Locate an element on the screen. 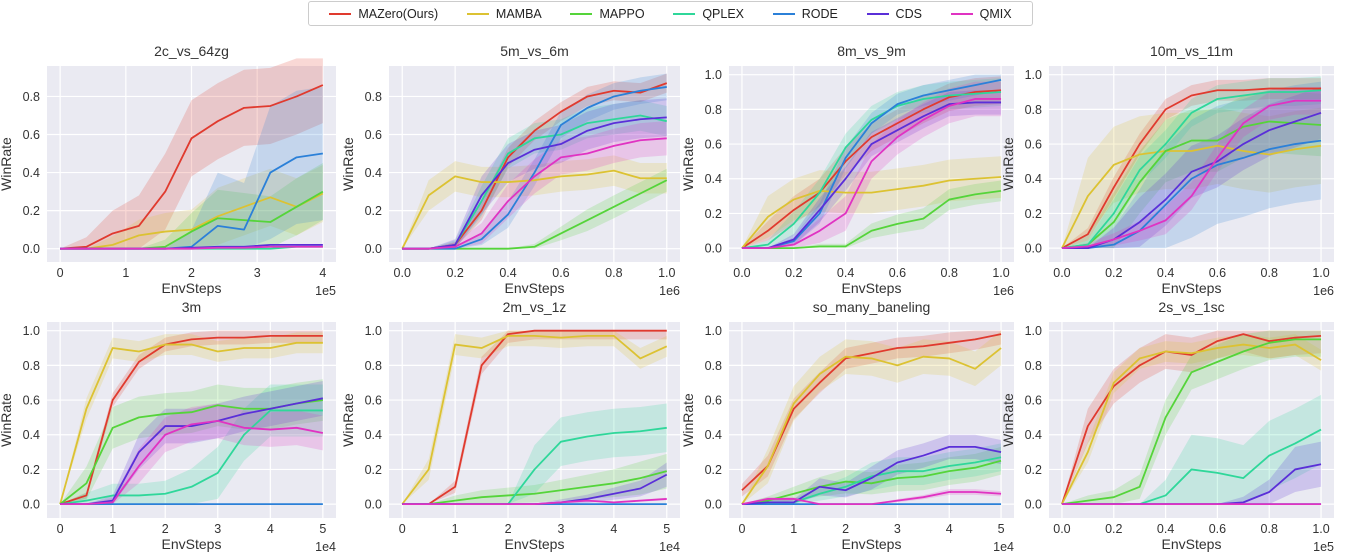 The height and width of the screenshot is (555, 1362). y-tick-label: 1.0 is located at coordinates (713, 331).